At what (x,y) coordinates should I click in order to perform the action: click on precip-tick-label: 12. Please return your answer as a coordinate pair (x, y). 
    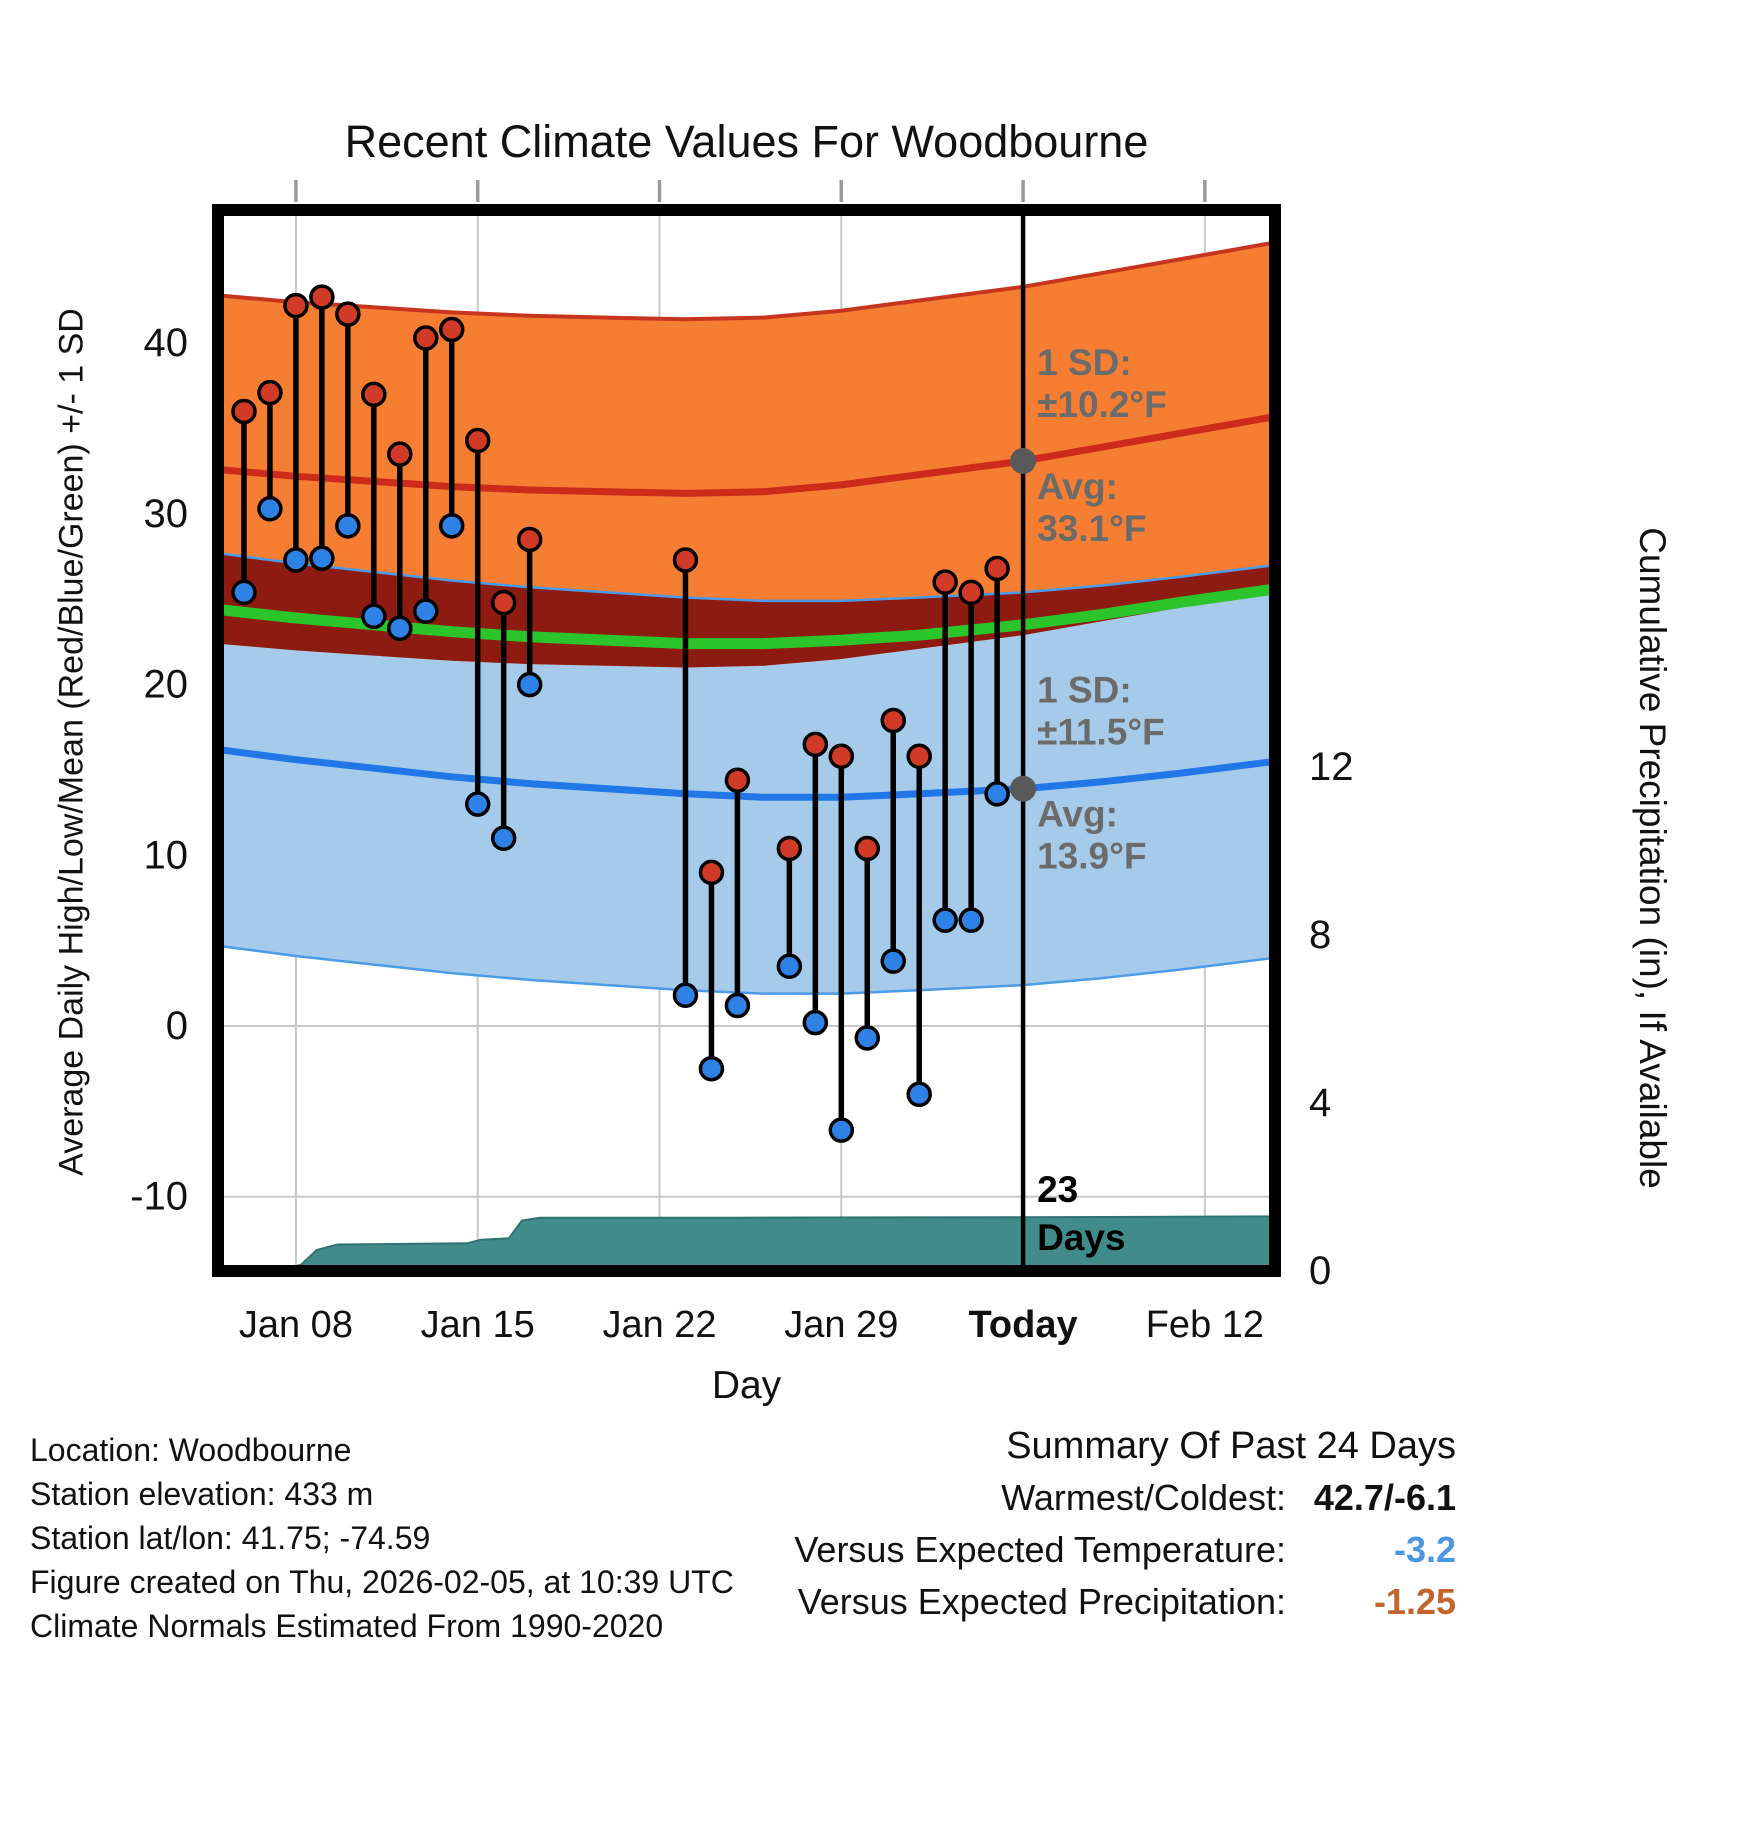
    Looking at the image, I should click on (1331, 767).